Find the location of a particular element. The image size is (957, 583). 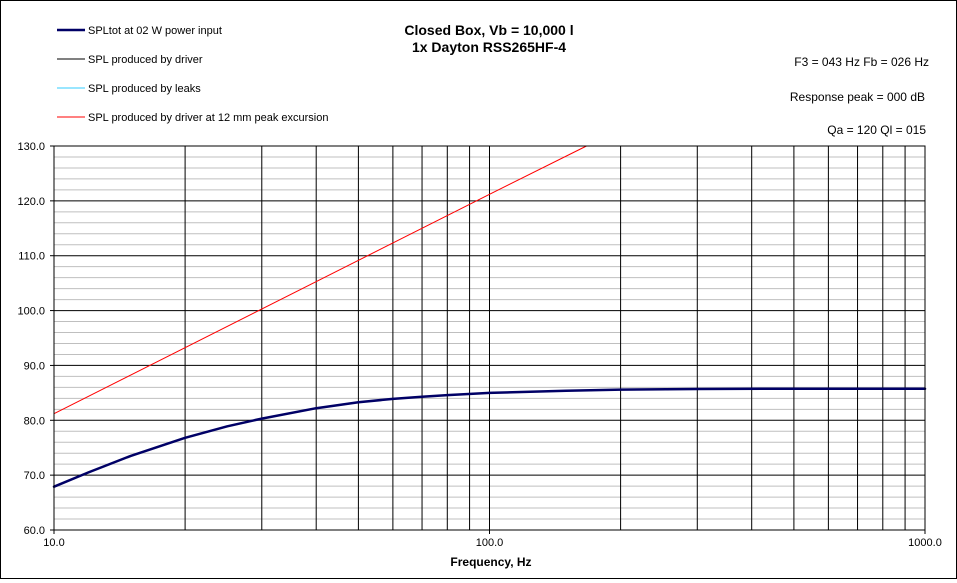

y-tick-label: 60.0 is located at coordinates (34, 531).